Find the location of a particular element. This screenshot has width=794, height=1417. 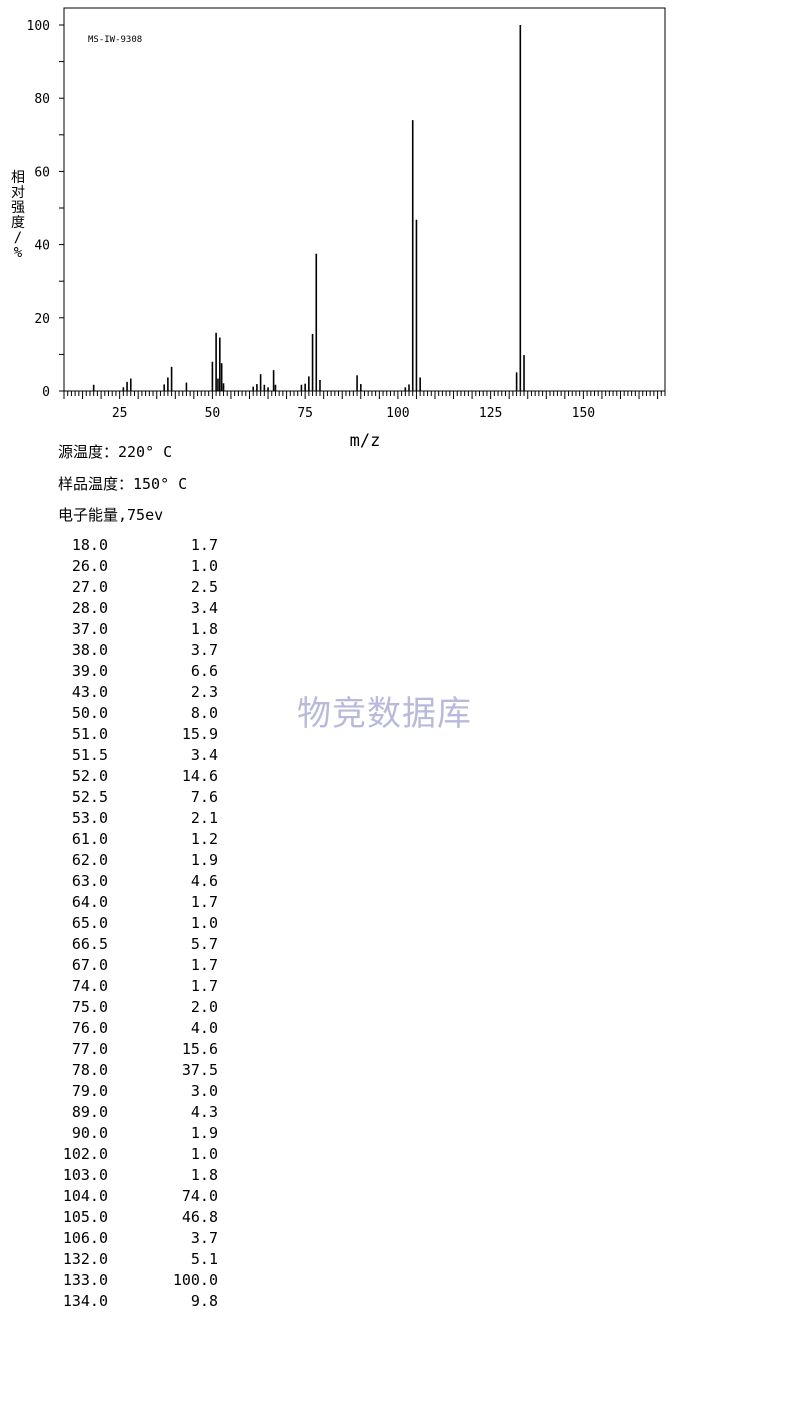

peak-mz: 66.5 is located at coordinates (89, 944).